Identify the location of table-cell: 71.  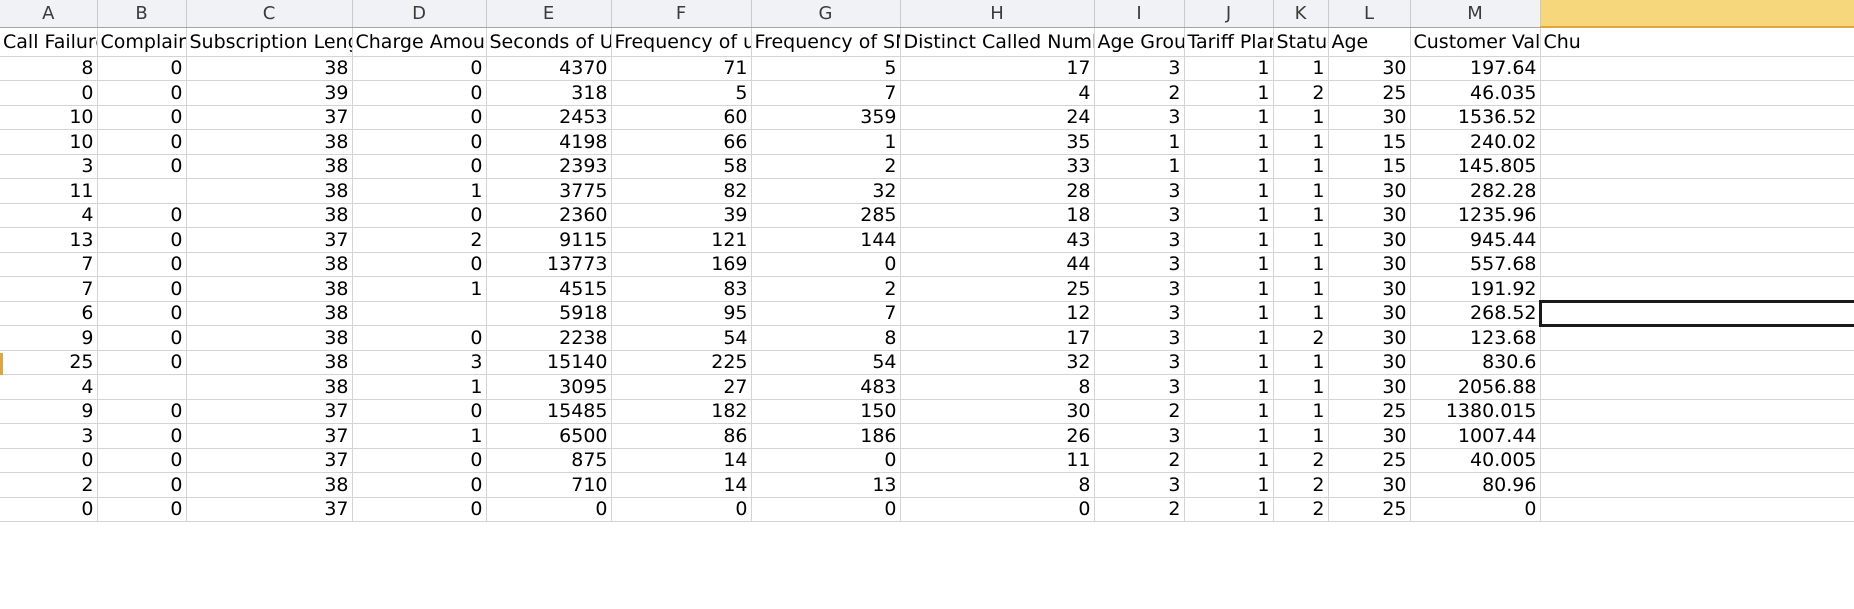
(681, 68).